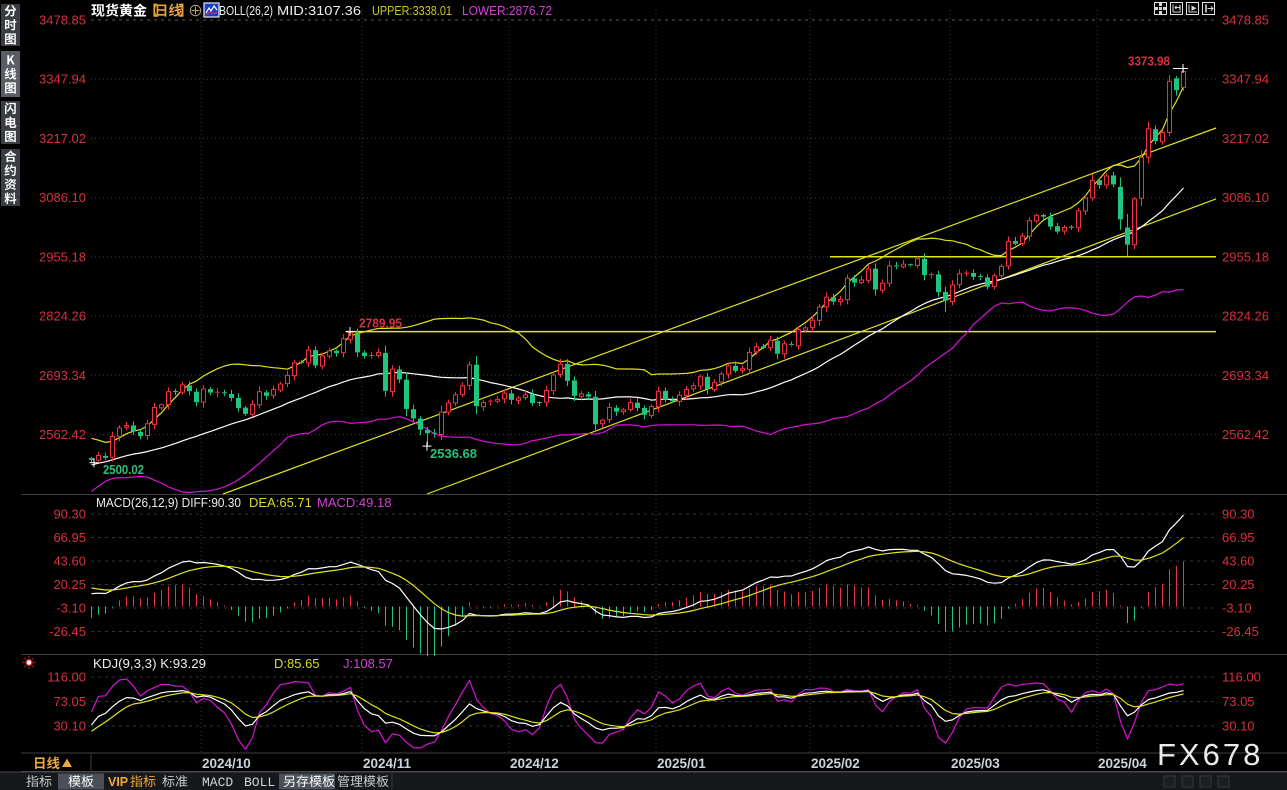 The height and width of the screenshot is (790, 1287). What do you see at coordinates (453, 453) in the screenshot?
I see `svg-text: 2536.68` at bounding box center [453, 453].